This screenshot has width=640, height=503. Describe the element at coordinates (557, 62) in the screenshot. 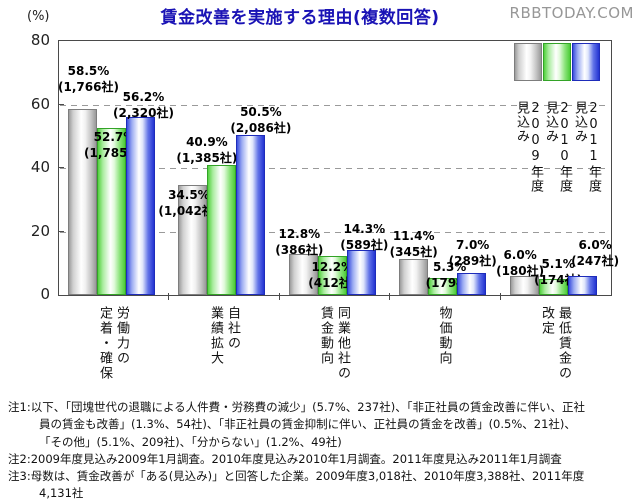

I see `legend-swatch-2010年度見込み` at that location.